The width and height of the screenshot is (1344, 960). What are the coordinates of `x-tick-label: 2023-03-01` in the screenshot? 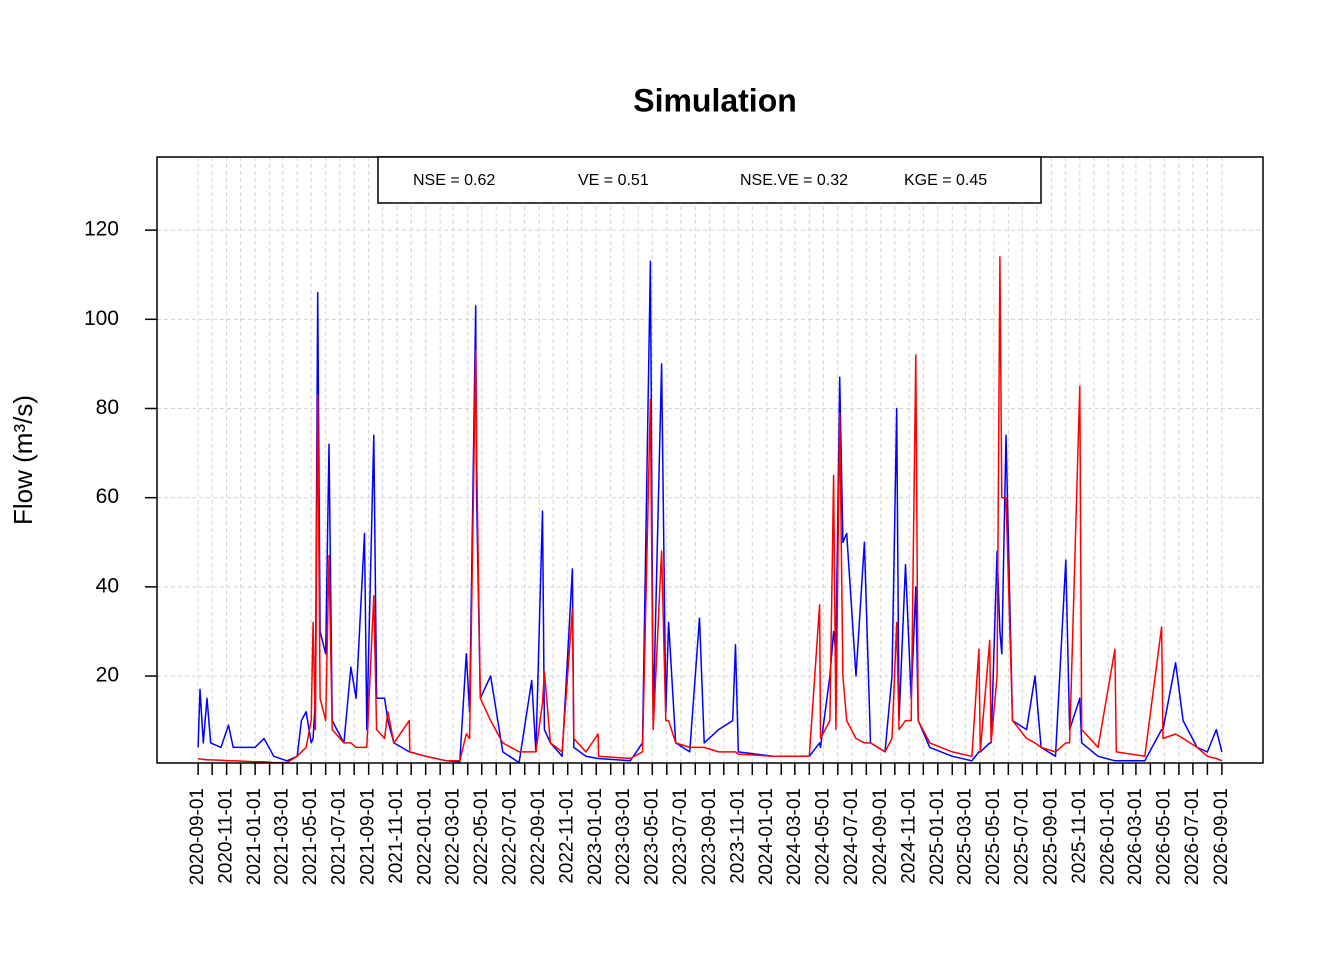 It's located at (623, 836).